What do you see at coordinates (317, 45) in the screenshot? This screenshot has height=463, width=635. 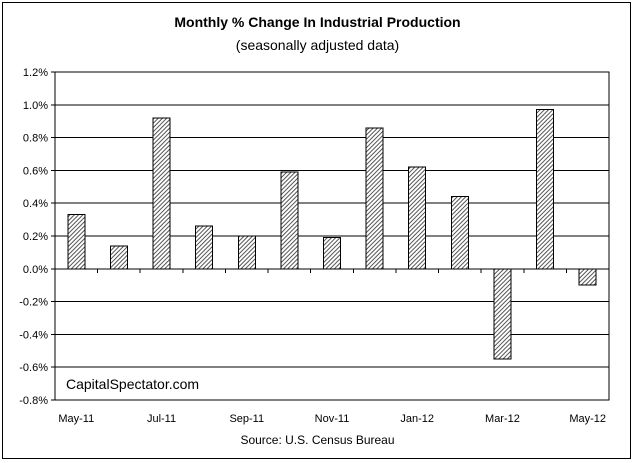 I see `chart-subtitle: (seasonally adjusted data)` at bounding box center [317, 45].